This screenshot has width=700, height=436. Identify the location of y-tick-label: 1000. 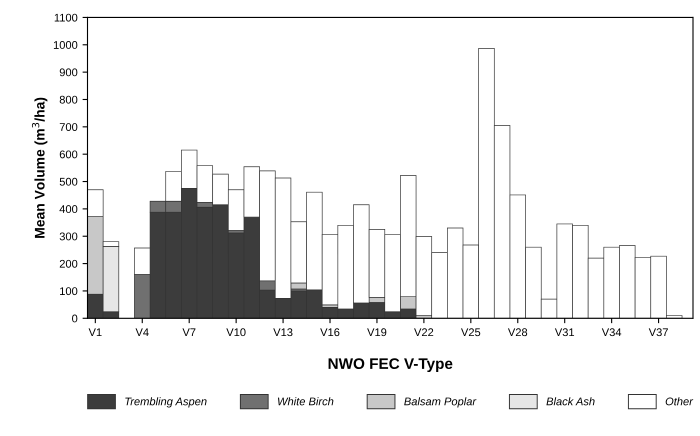
(66, 45).